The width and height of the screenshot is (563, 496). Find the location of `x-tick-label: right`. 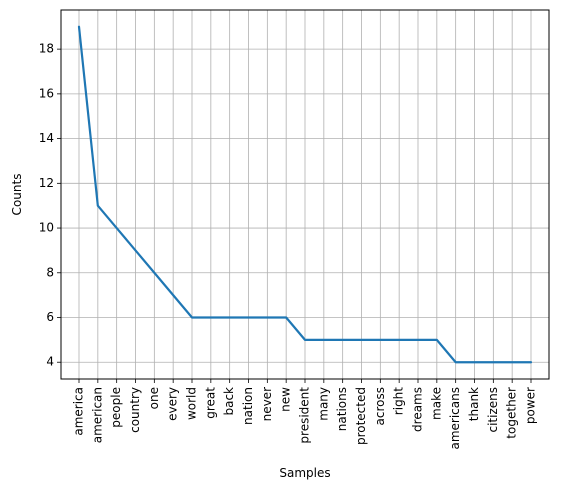

x-tick-label: right is located at coordinates (399, 401).